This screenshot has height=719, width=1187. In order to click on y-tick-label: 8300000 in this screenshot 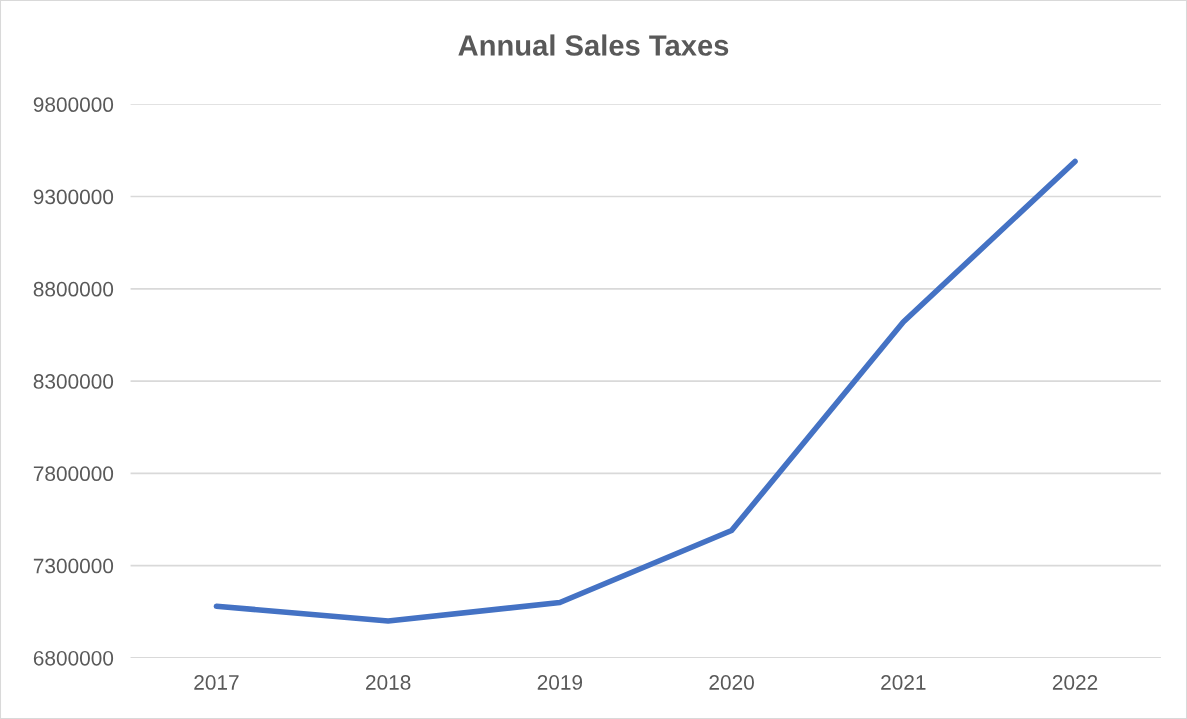, I will do `click(73, 381)`.